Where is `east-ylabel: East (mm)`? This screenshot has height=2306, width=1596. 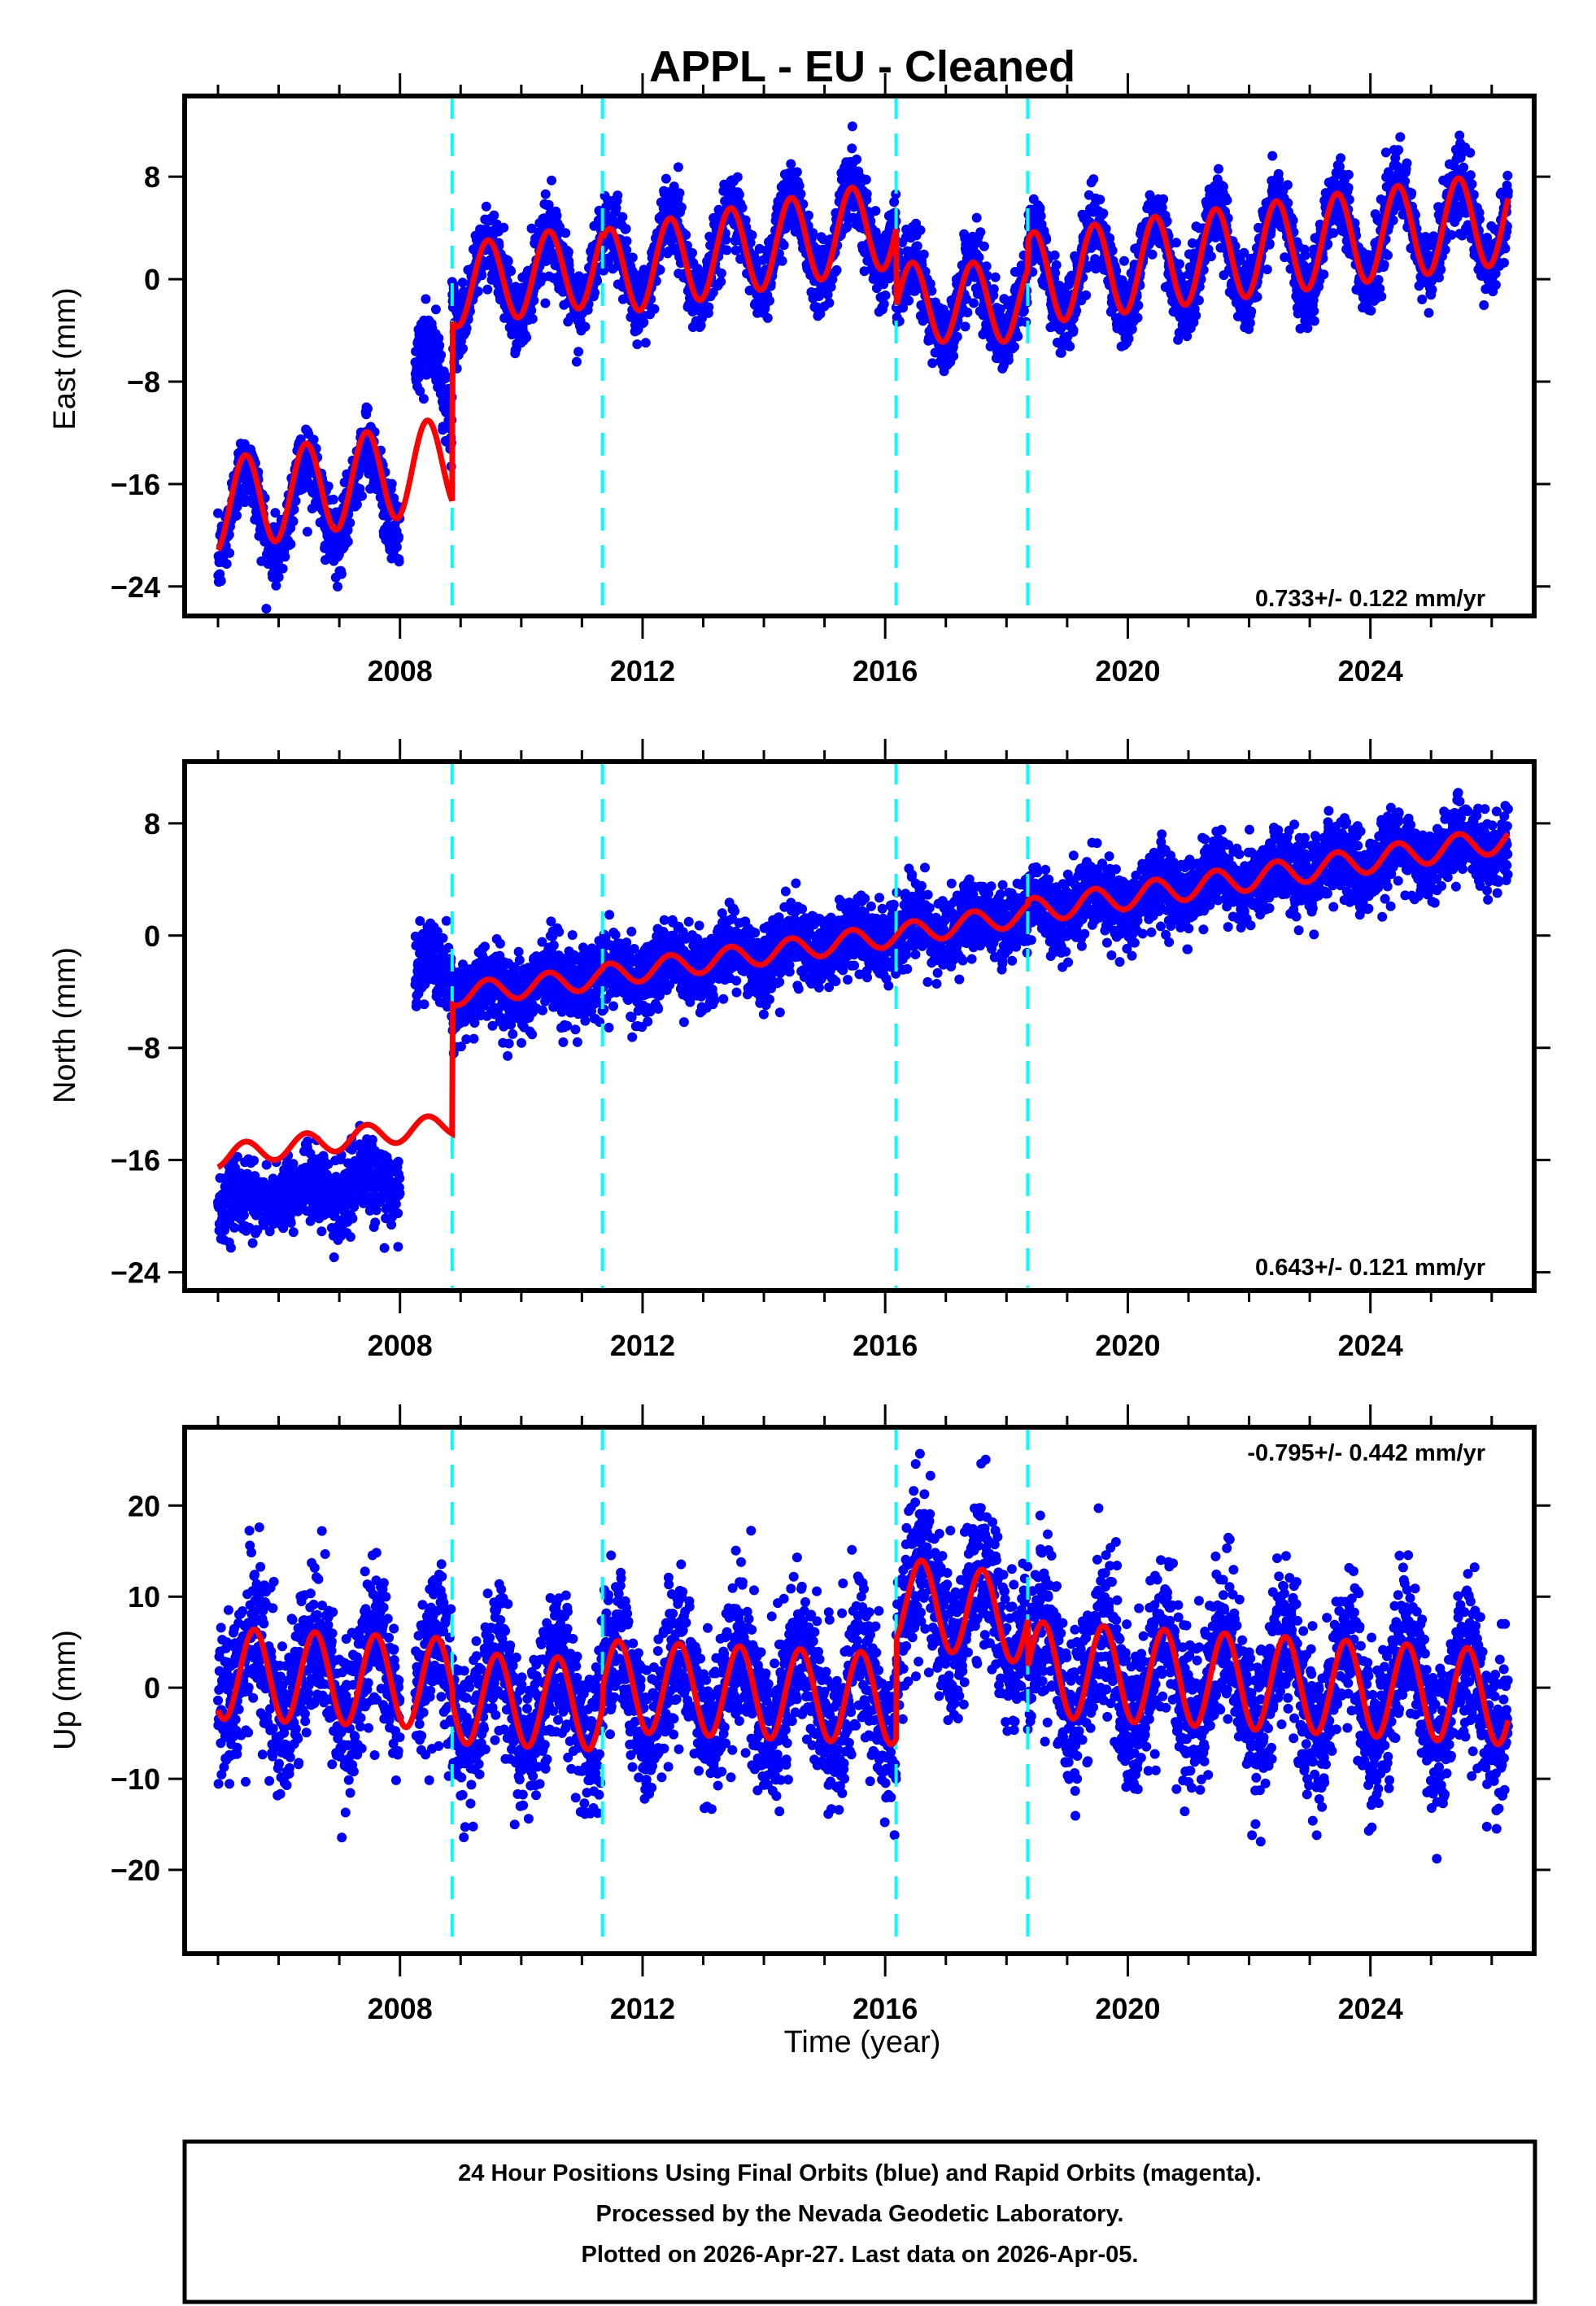
east-ylabel: East (mm) is located at coordinates (65, 358).